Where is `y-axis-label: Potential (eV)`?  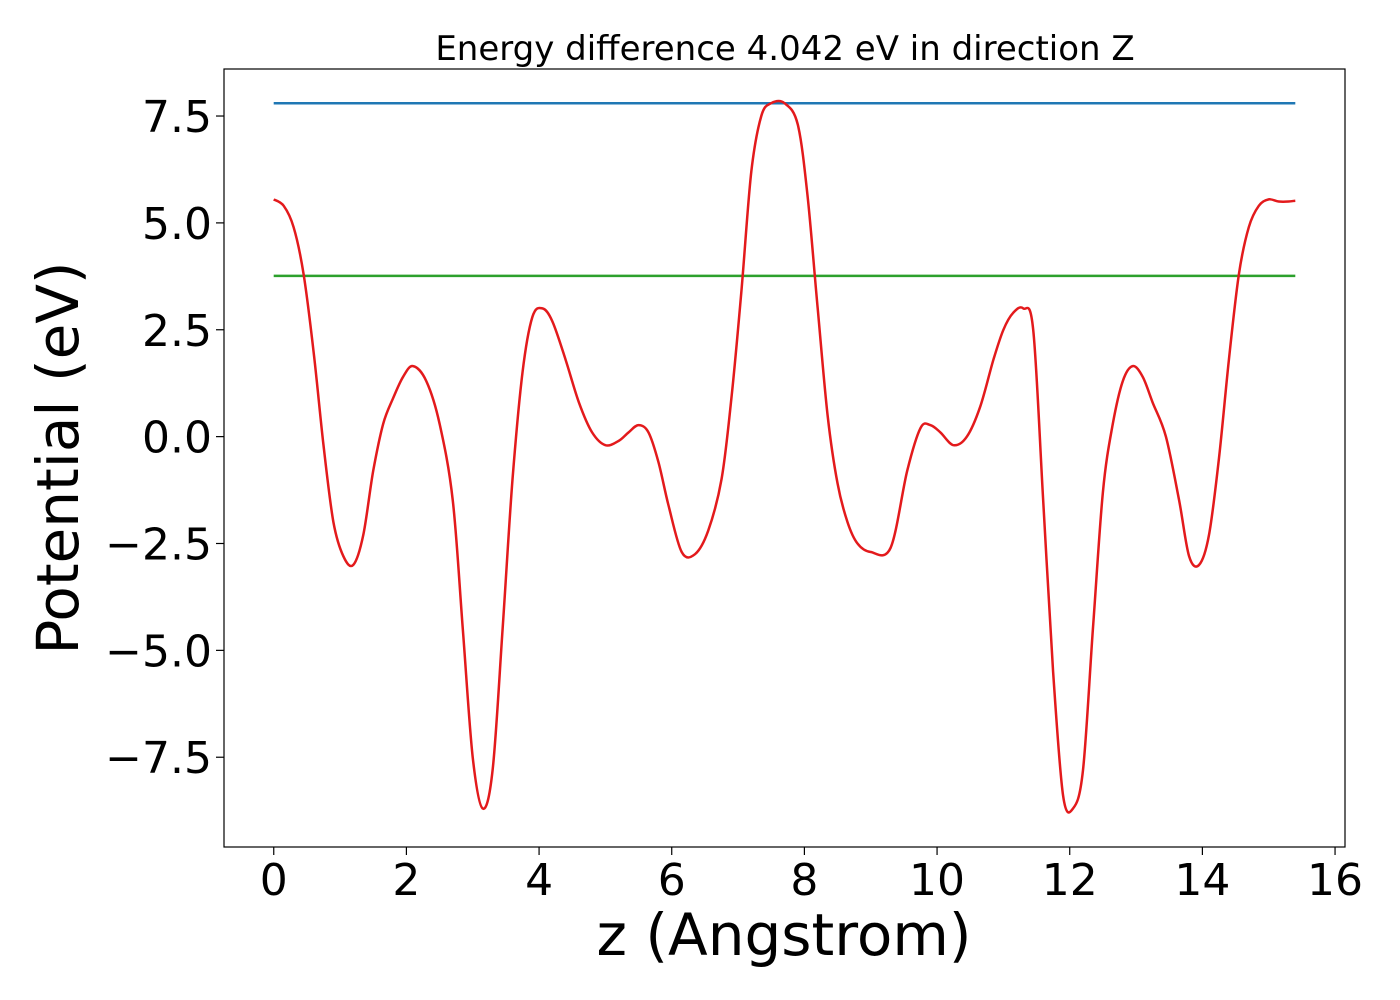
y-axis-label: Potential (eV) is located at coordinates (58, 457).